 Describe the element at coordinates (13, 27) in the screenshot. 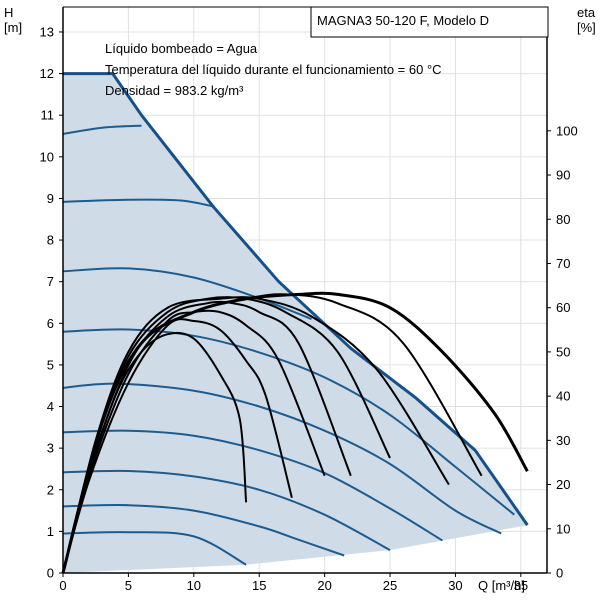

I see `y-axis-label-unit: [m]` at that location.